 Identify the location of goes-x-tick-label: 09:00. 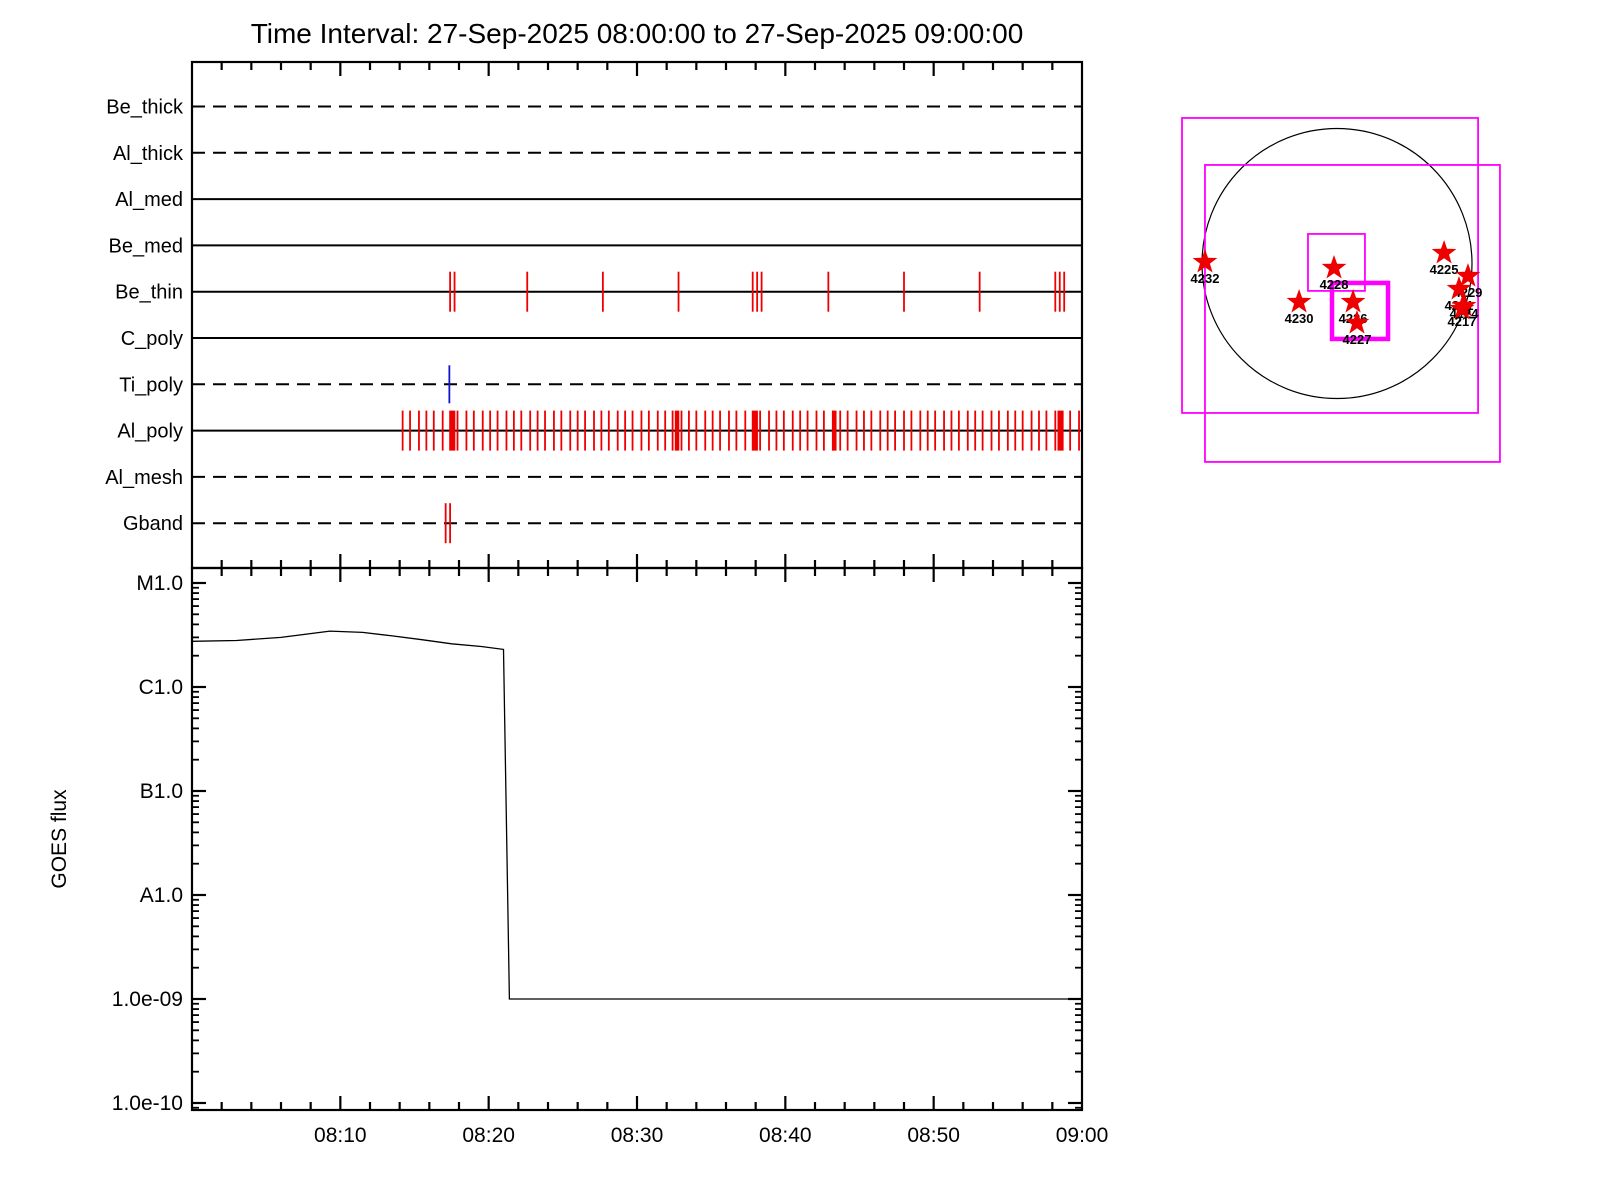
(1082, 1135).